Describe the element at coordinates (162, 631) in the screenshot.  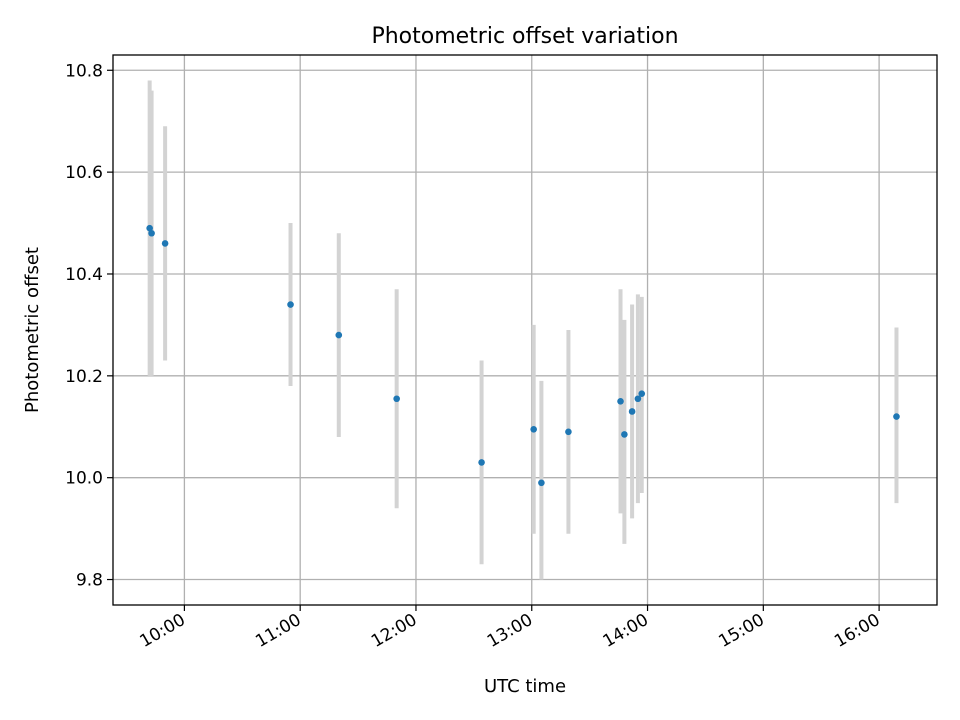
I see `x-tick-label: 10:00` at that location.